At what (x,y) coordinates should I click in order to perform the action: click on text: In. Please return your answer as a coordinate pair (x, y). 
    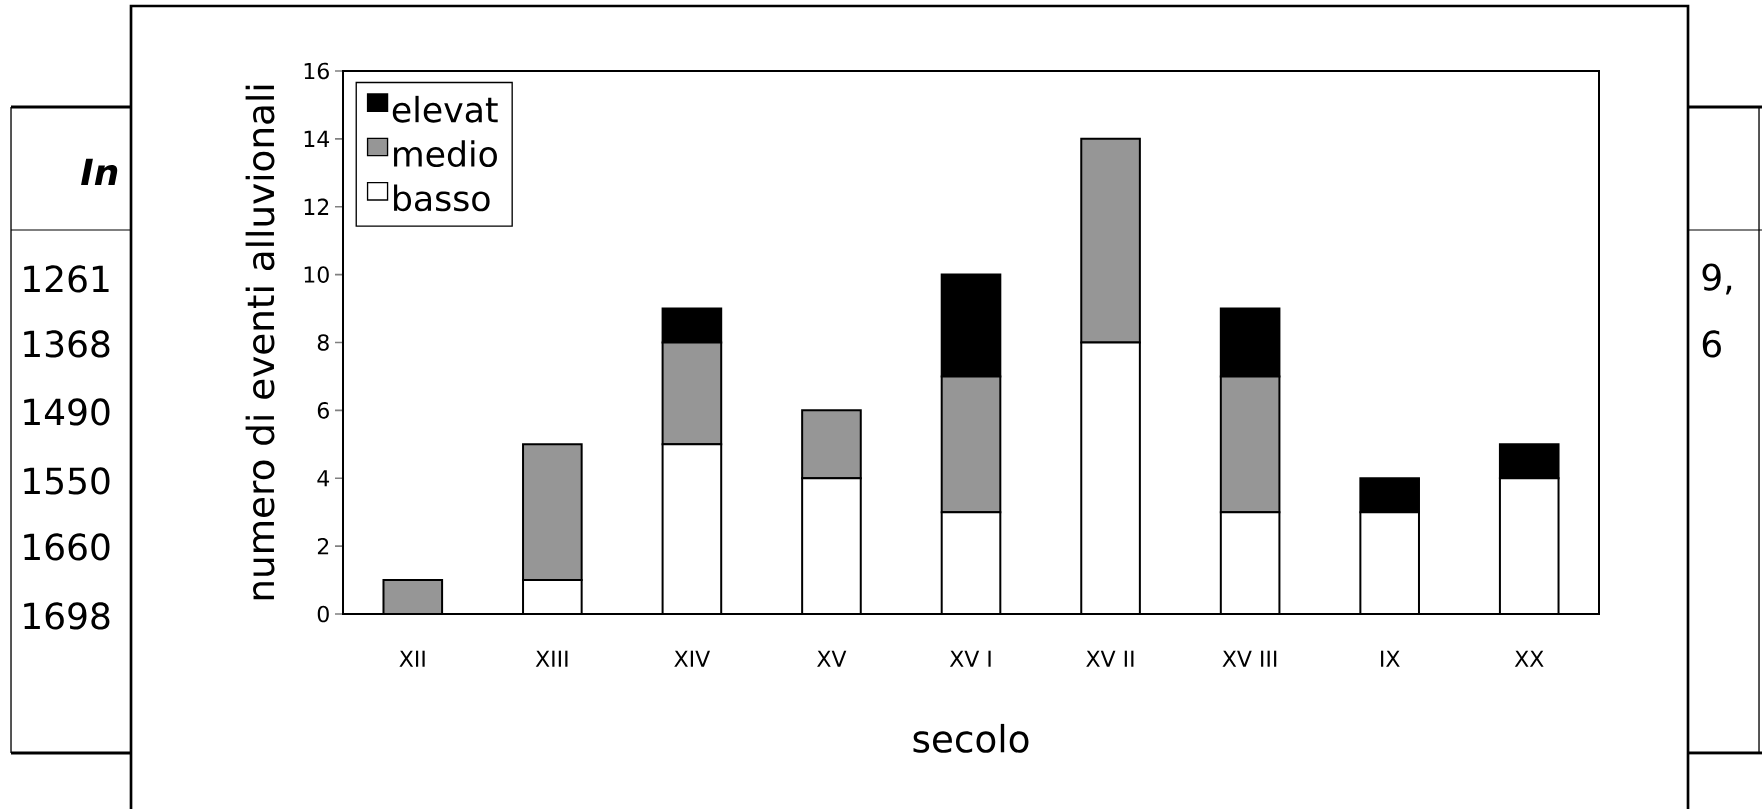
    Looking at the image, I should click on (99, 172).